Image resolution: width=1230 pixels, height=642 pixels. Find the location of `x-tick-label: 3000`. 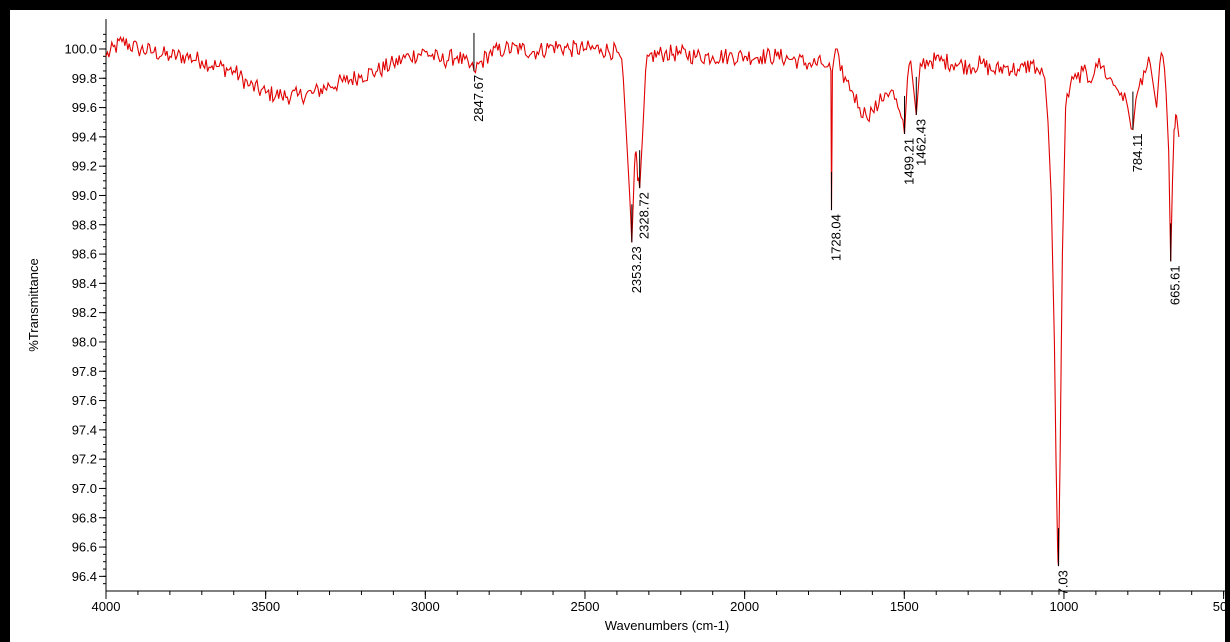

x-tick-label: 3000 is located at coordinates (425, 606).